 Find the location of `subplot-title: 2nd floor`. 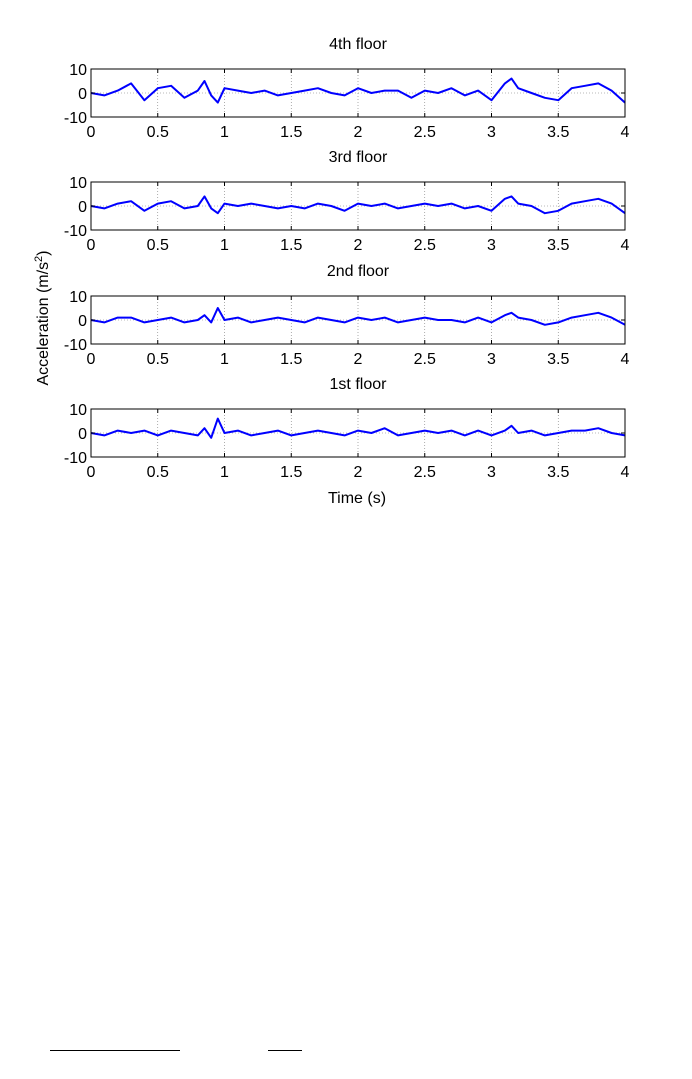

subplot-title: 2nd floor is located at coordinates (358, 271).